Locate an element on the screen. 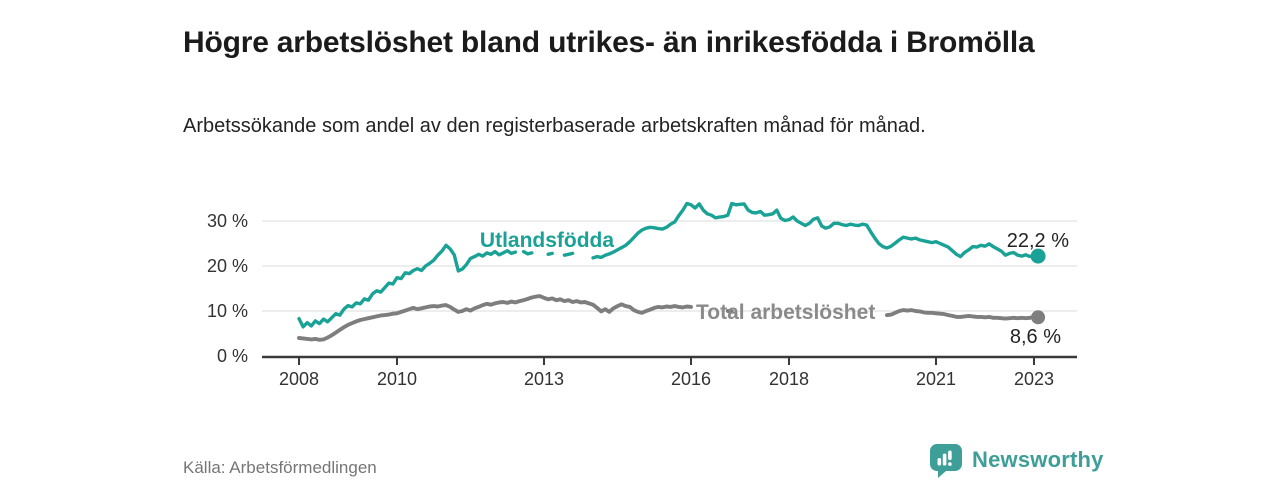  source-note: Källa: Arbetsförmedlingen is located at coordinates (280, 467).